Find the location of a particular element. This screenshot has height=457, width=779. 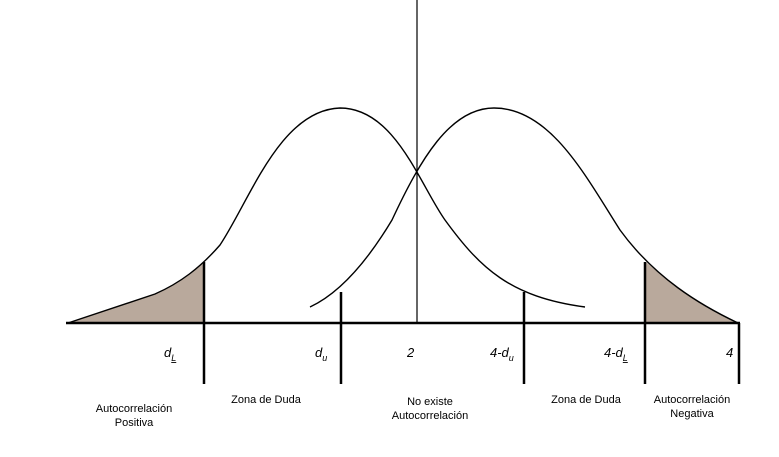

dl-label: dL is located at coordinates (170, 354).